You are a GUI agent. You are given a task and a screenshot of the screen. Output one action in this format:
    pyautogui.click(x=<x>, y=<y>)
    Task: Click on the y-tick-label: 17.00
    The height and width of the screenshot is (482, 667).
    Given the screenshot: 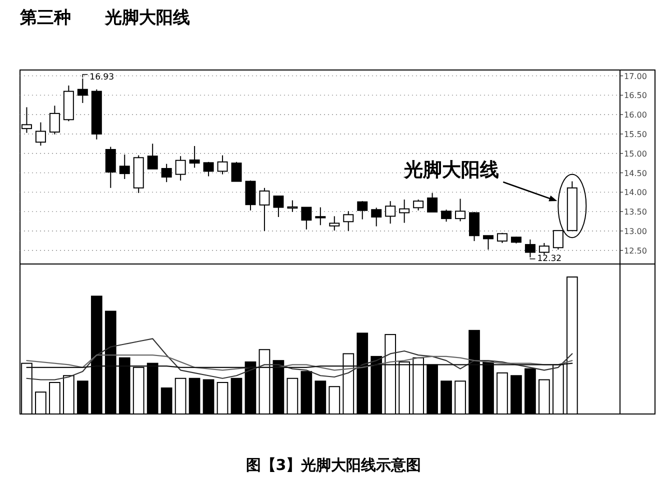 What is the action you would take?
    pyautogui.click(x=635, y=76)
    